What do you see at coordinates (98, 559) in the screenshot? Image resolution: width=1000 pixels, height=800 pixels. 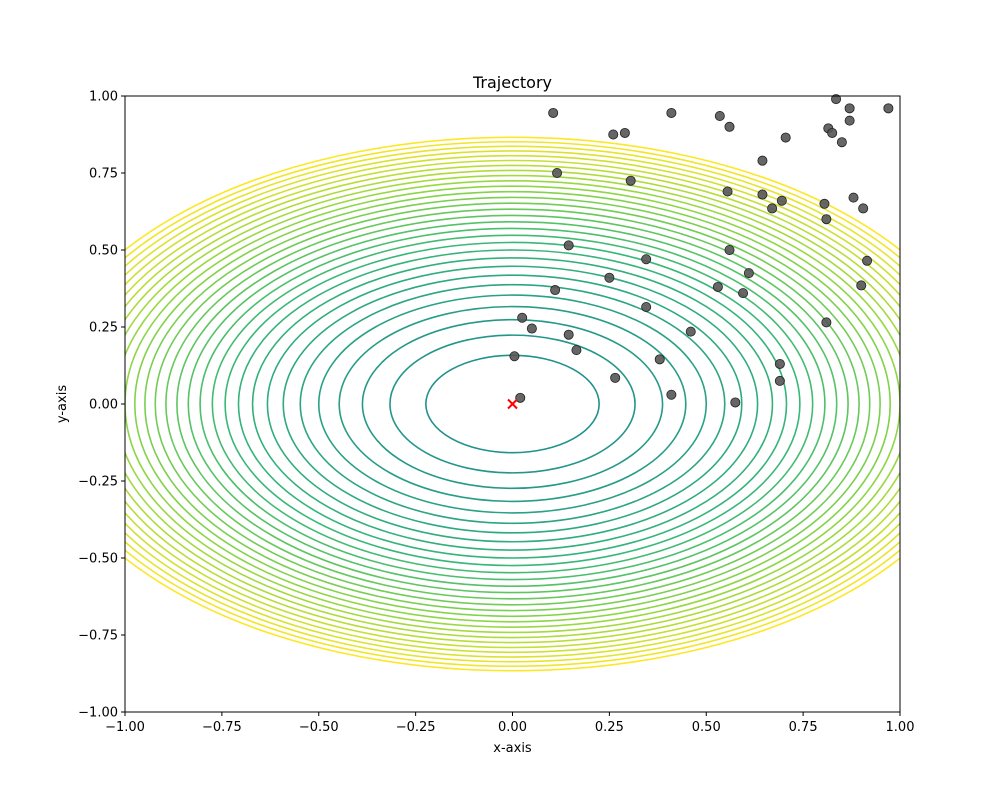 I see `y-tick-label: −0.50` at bounding box center [98, 559].